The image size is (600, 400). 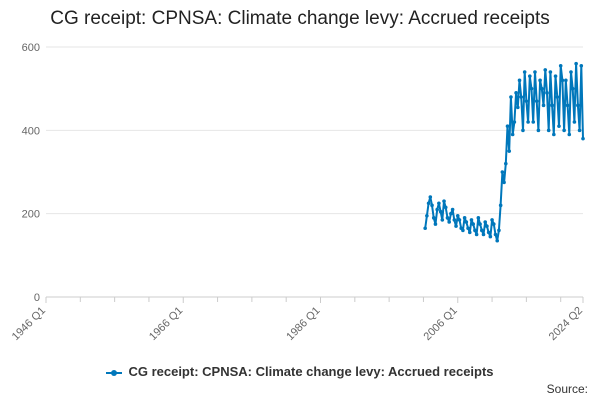 I want to click on x-tick-label: 1966 Q1, so click(x=166, y=324).